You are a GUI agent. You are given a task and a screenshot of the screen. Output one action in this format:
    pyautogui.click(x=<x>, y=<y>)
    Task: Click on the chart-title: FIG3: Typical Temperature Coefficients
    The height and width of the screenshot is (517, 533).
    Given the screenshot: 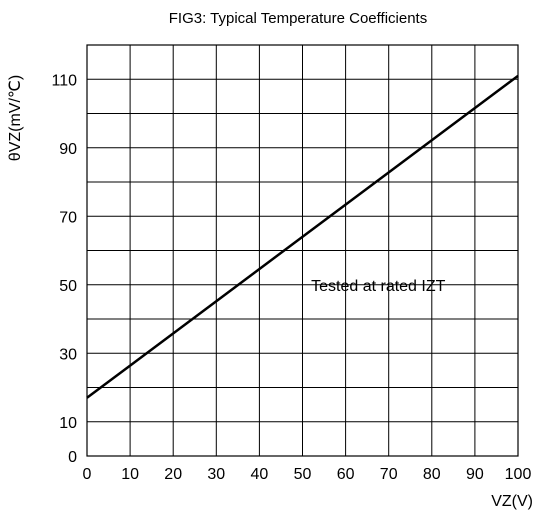 What is the action you would take?
    pyautogui.click(x=298, y=18)
    